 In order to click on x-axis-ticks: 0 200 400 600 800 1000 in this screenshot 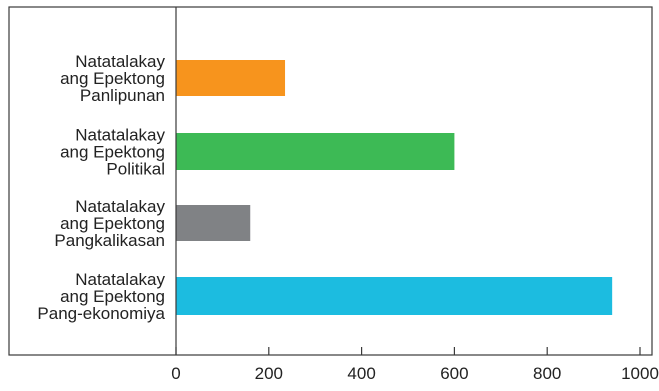, I will do `click(415, 365)`.